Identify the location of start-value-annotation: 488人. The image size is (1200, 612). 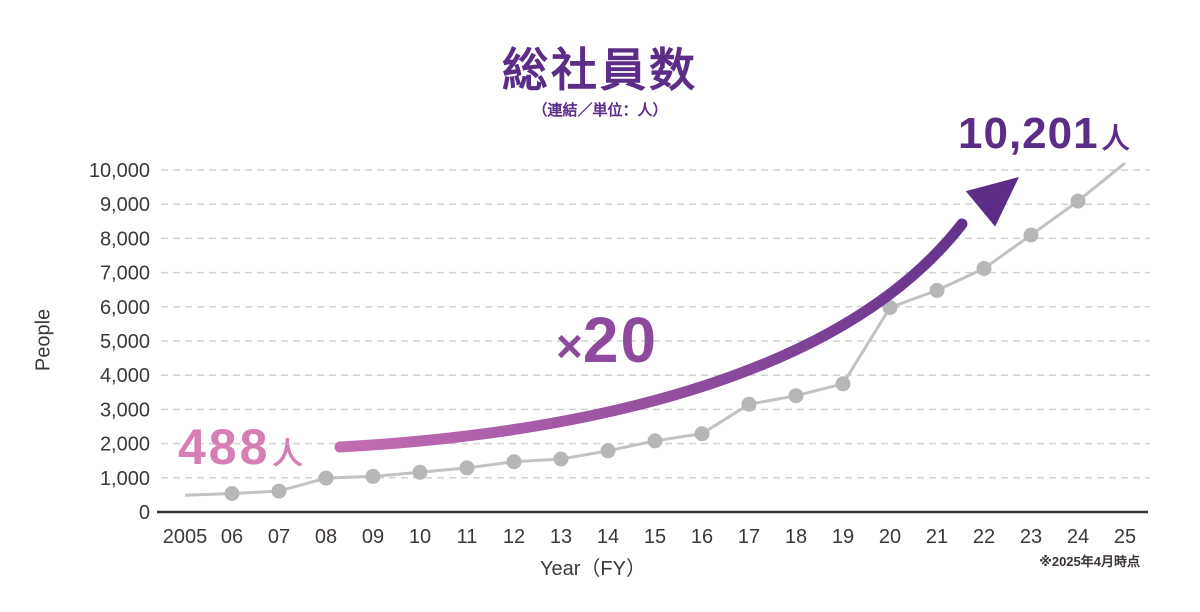
(240, 447).